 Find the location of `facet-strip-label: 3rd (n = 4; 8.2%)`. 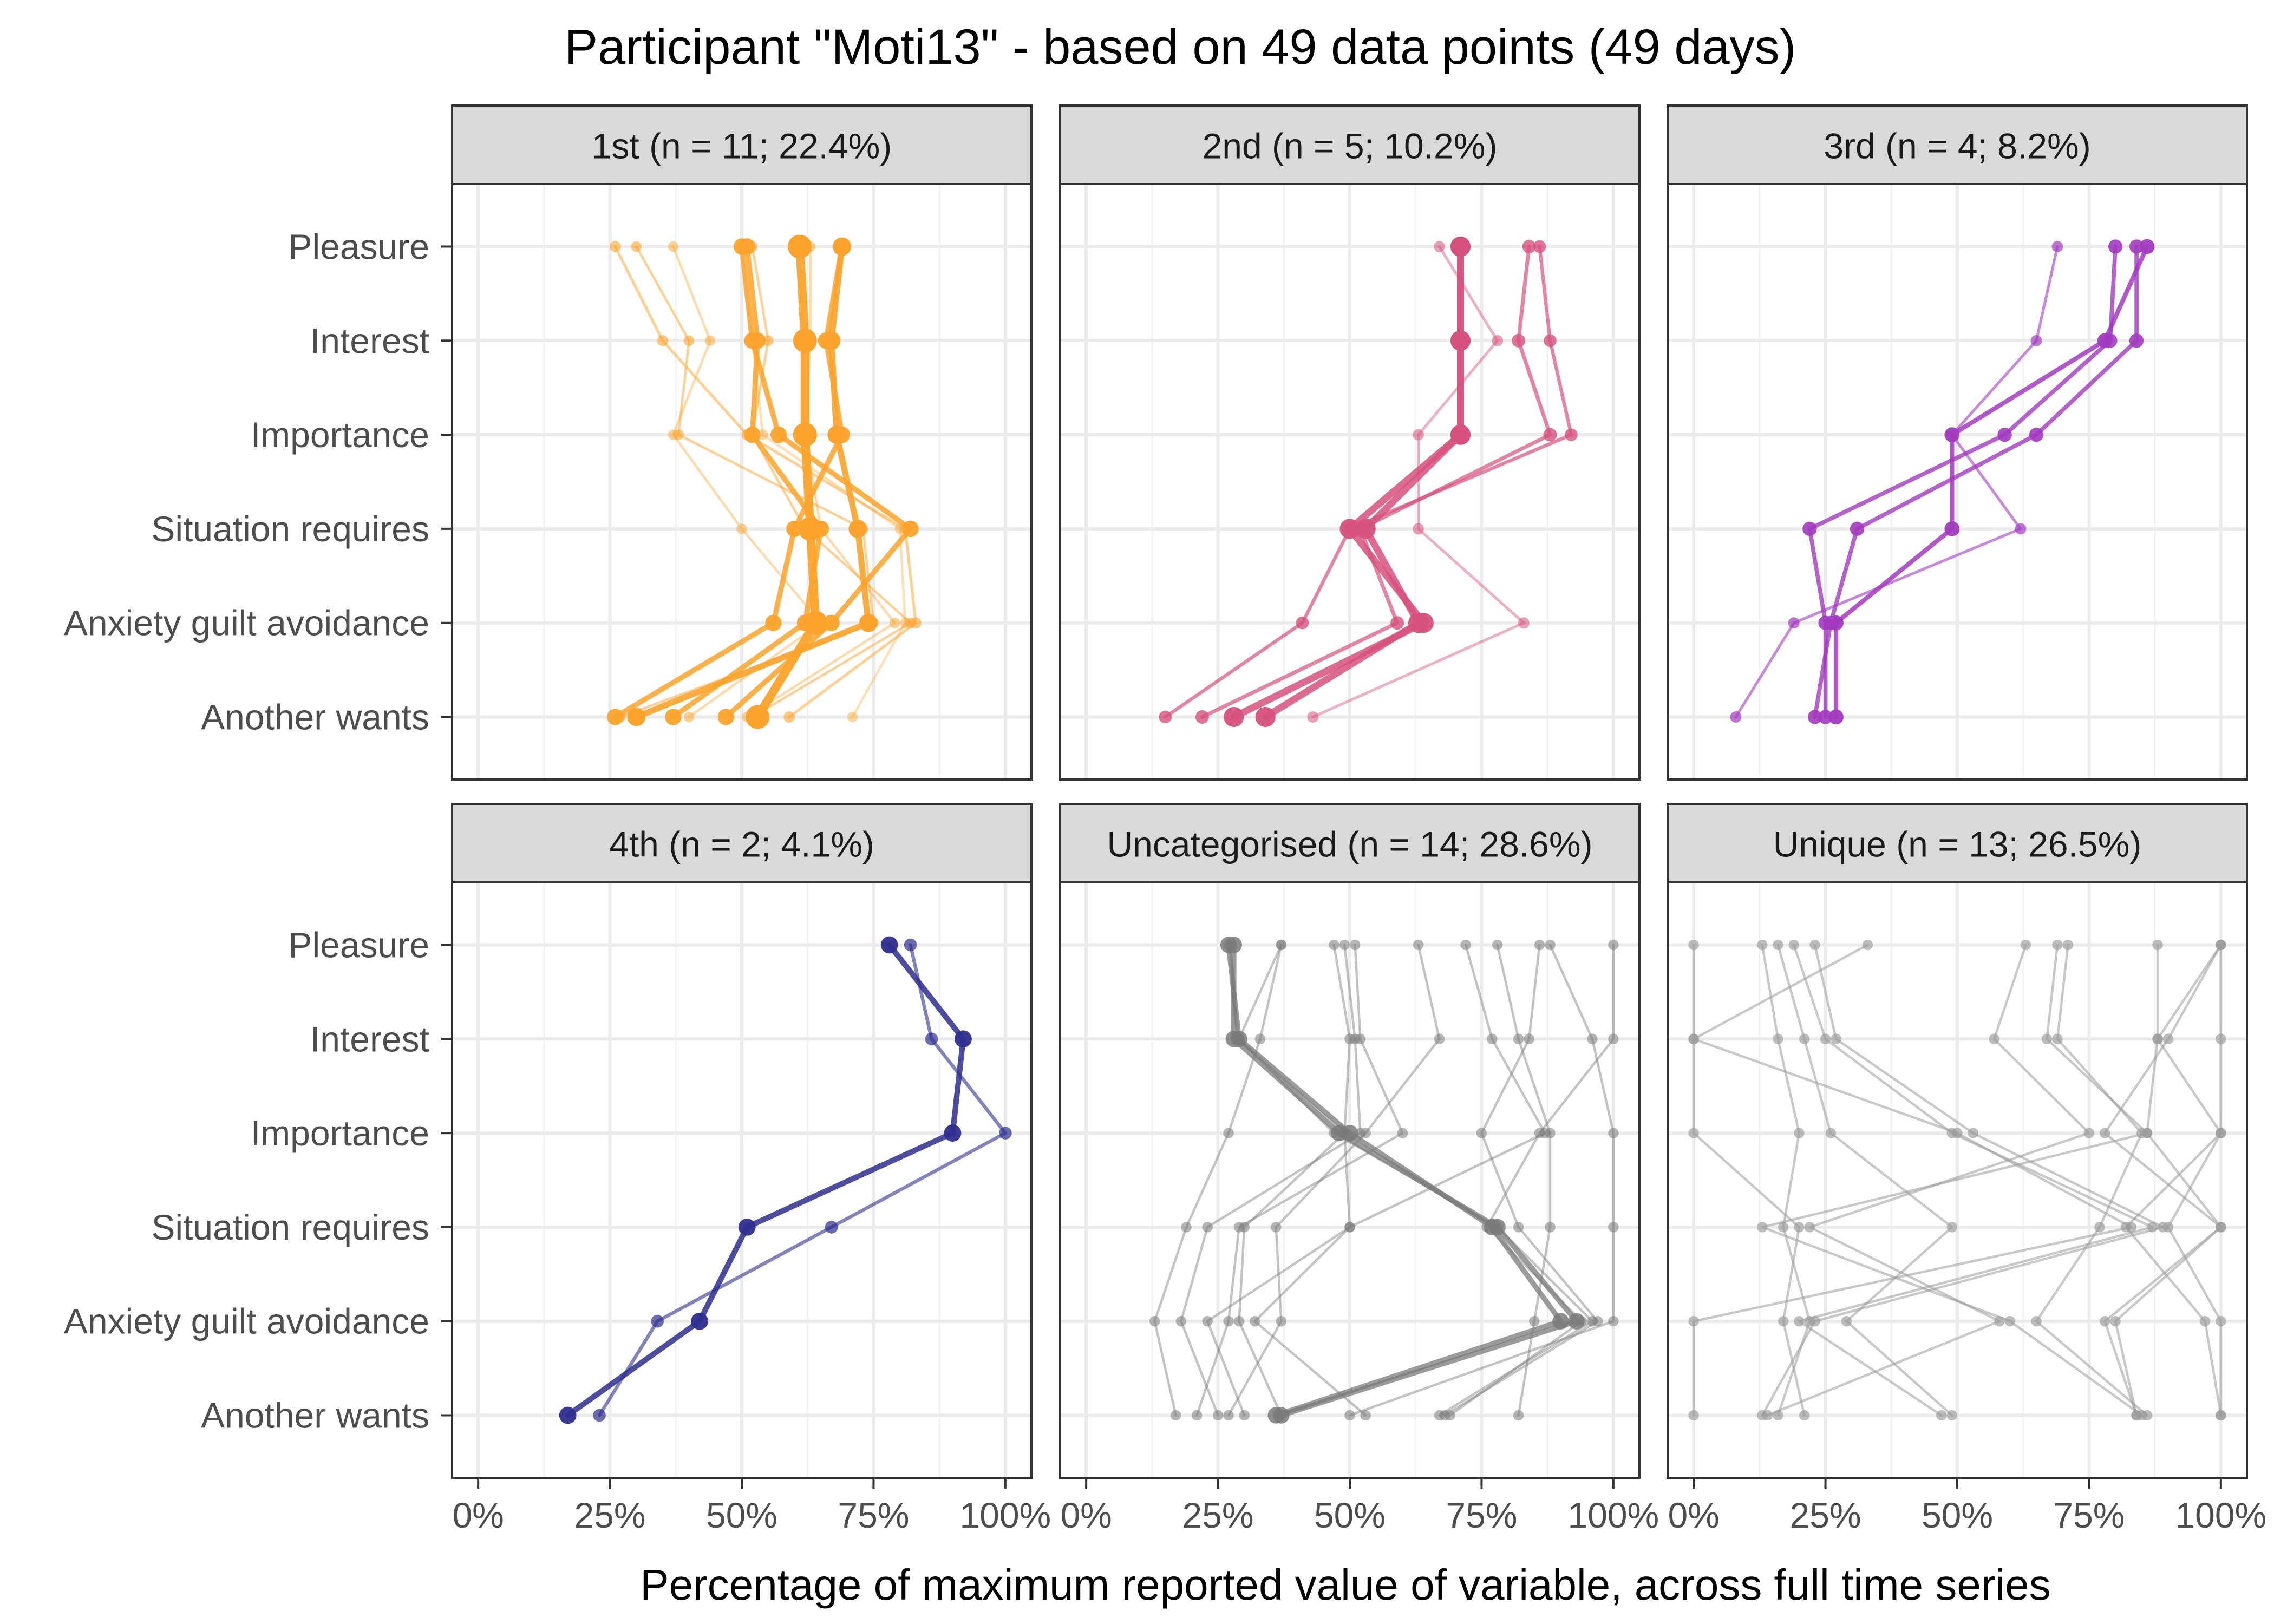

facet-strip-label: 3rd (n = 4; 8.2%) is located at coordinates (1957, 146).